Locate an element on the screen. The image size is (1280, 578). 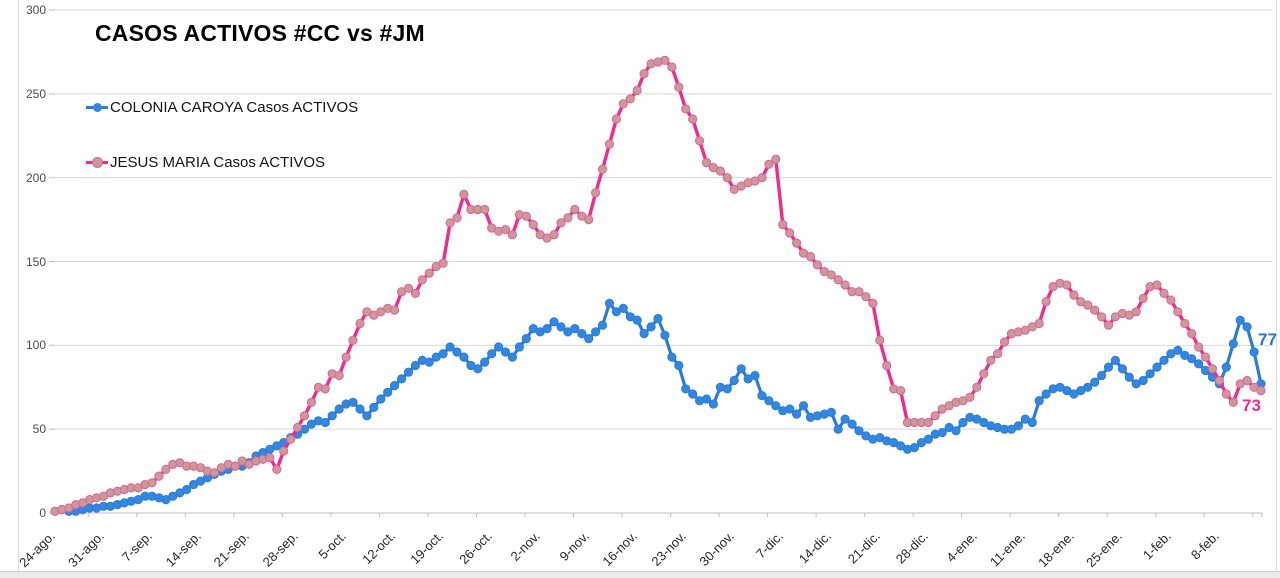
cc-series-marker-icon is located at coordinates (97, 107).